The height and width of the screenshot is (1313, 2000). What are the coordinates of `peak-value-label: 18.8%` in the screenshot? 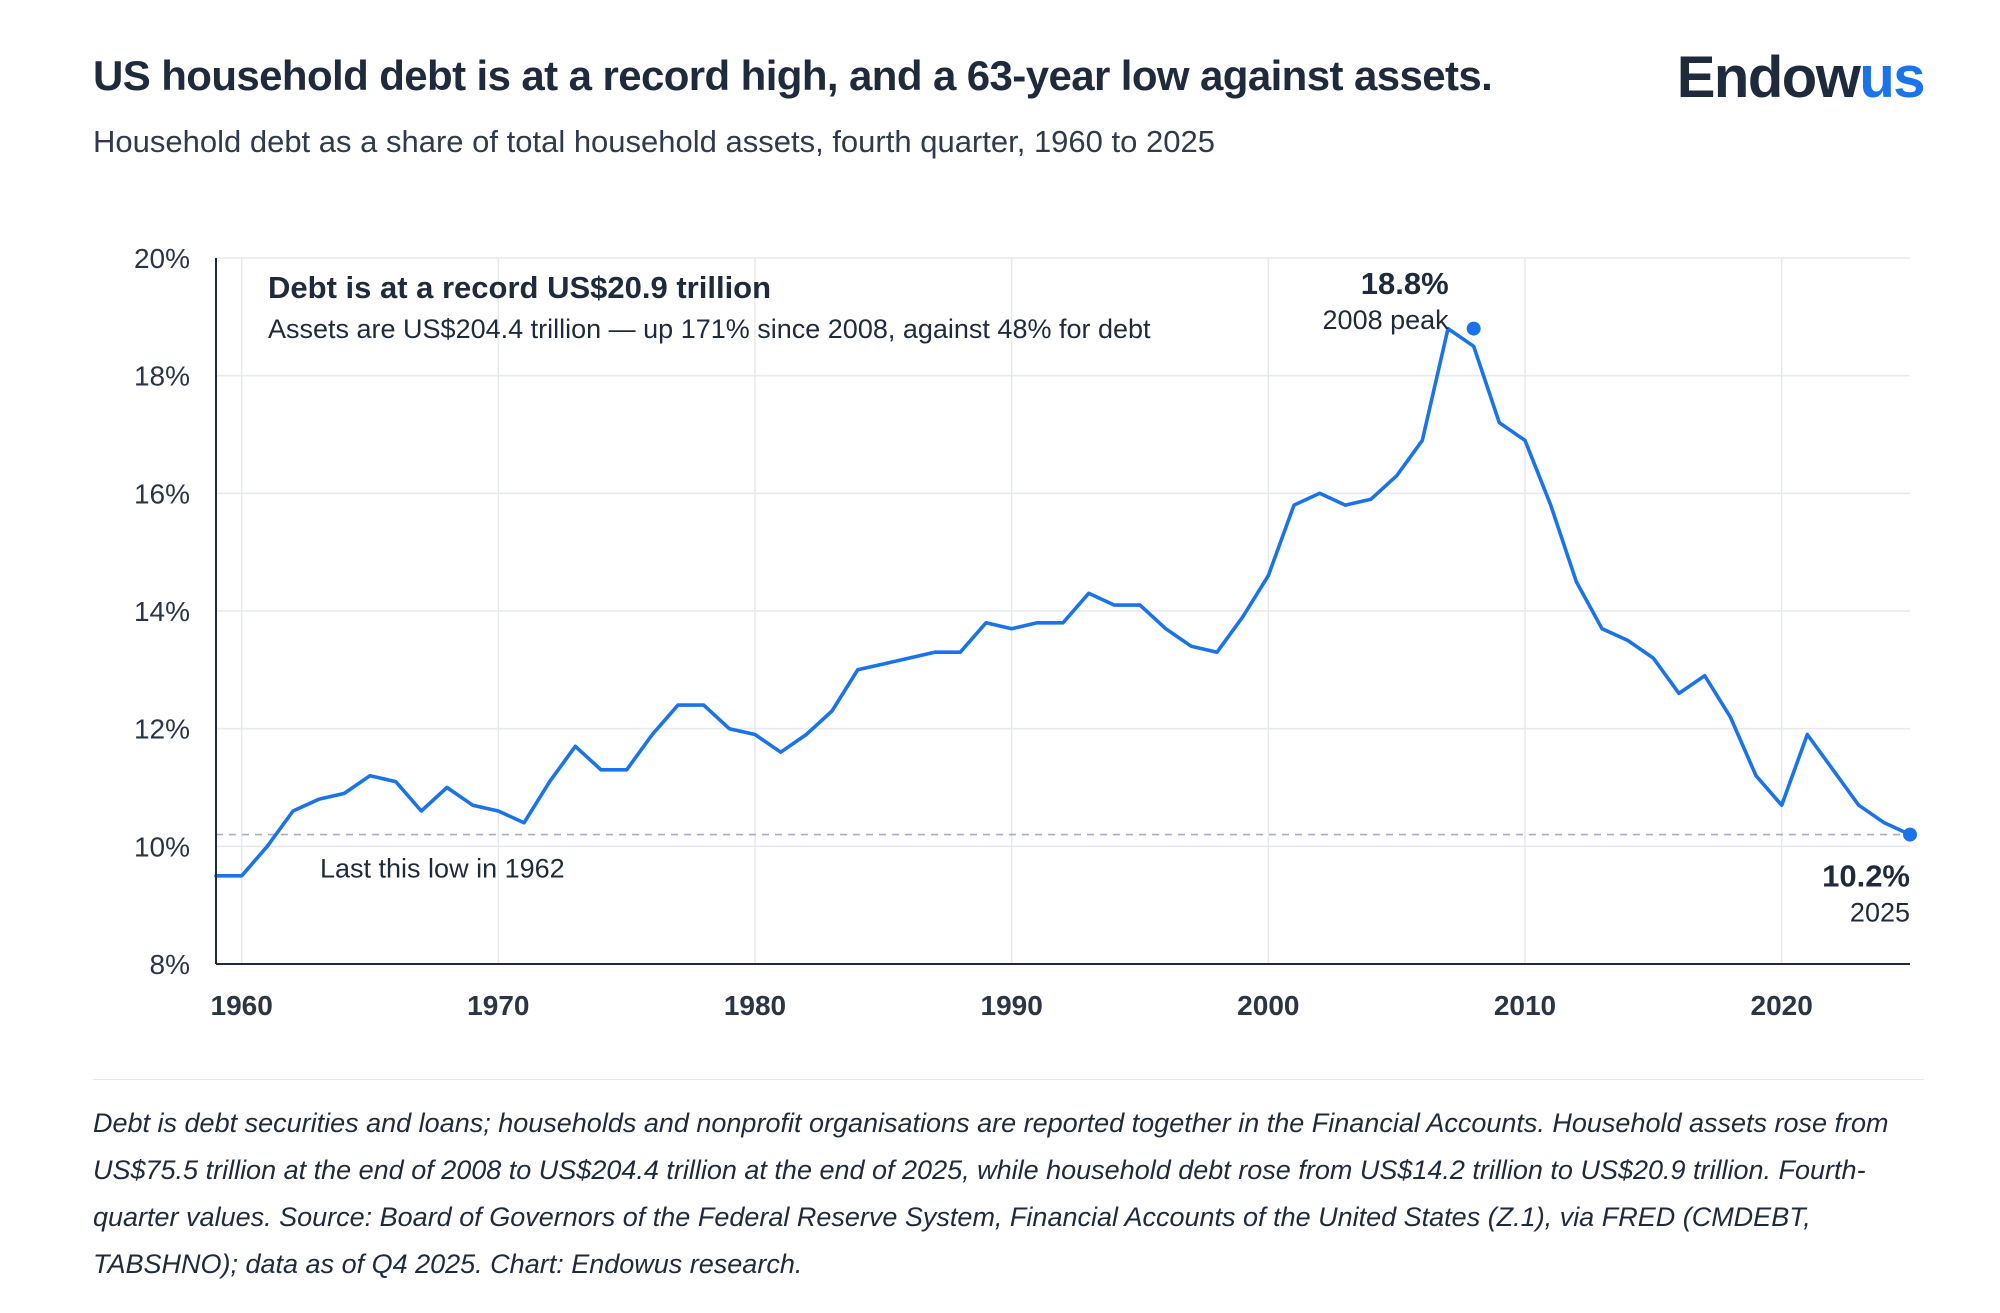 It's located at (1405, 283).